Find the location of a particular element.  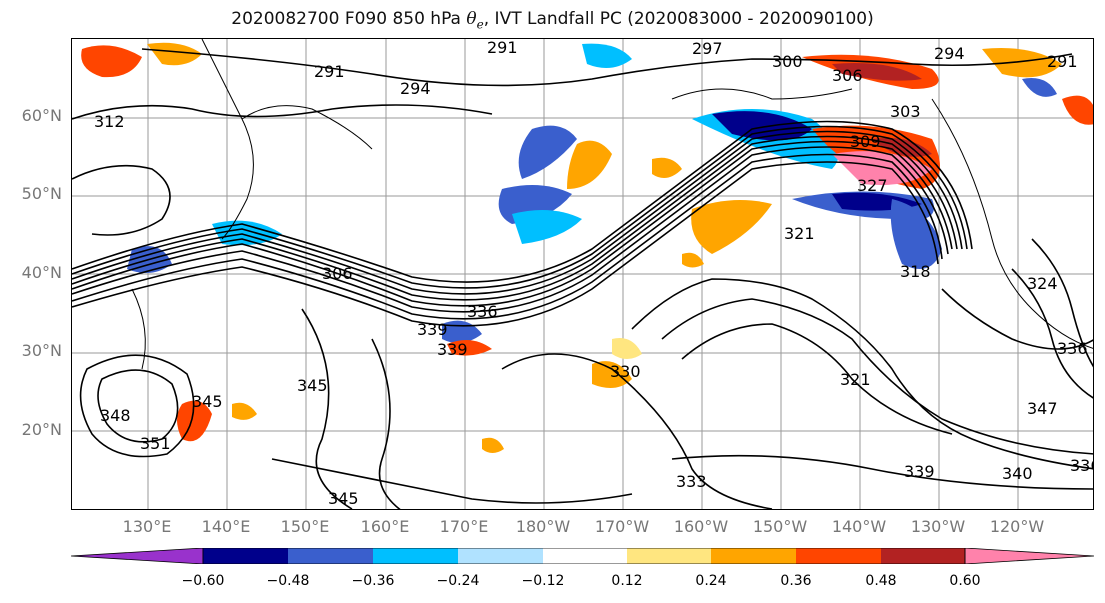

colorbar is located at coordinates (582, 556).